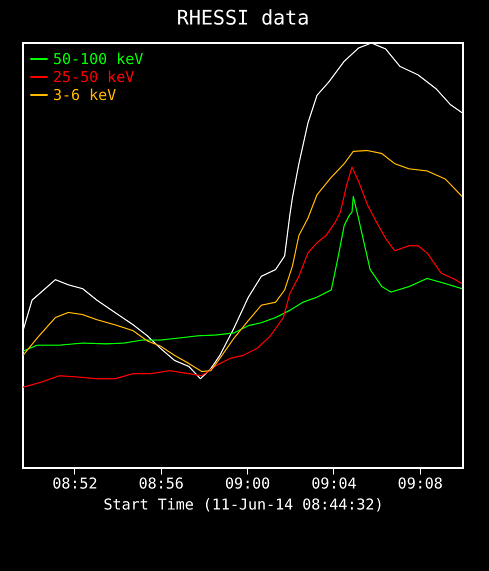 The image size is (489, 571). I want to click on legend-label: 3-6 keV, so click(84, 95).